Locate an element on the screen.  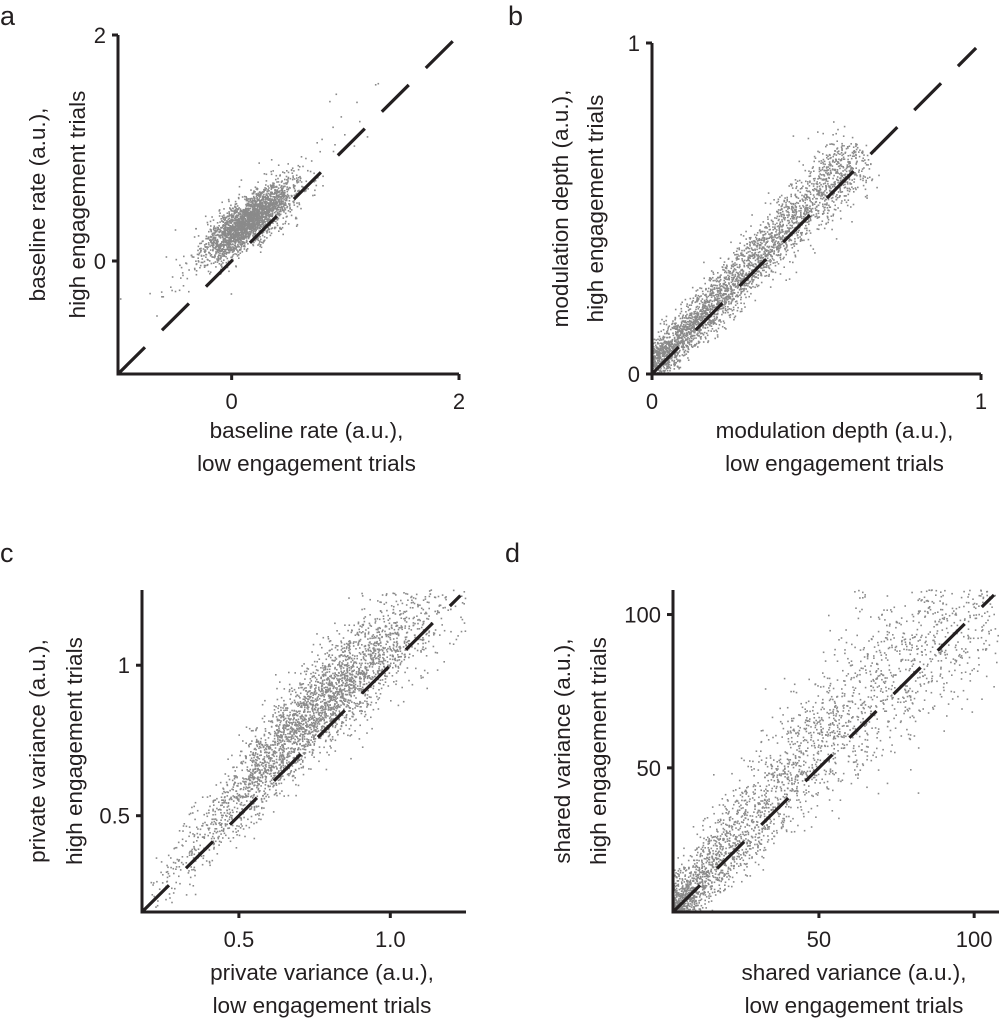
x-tick-label: 100 is located at coordinates (974, 939).